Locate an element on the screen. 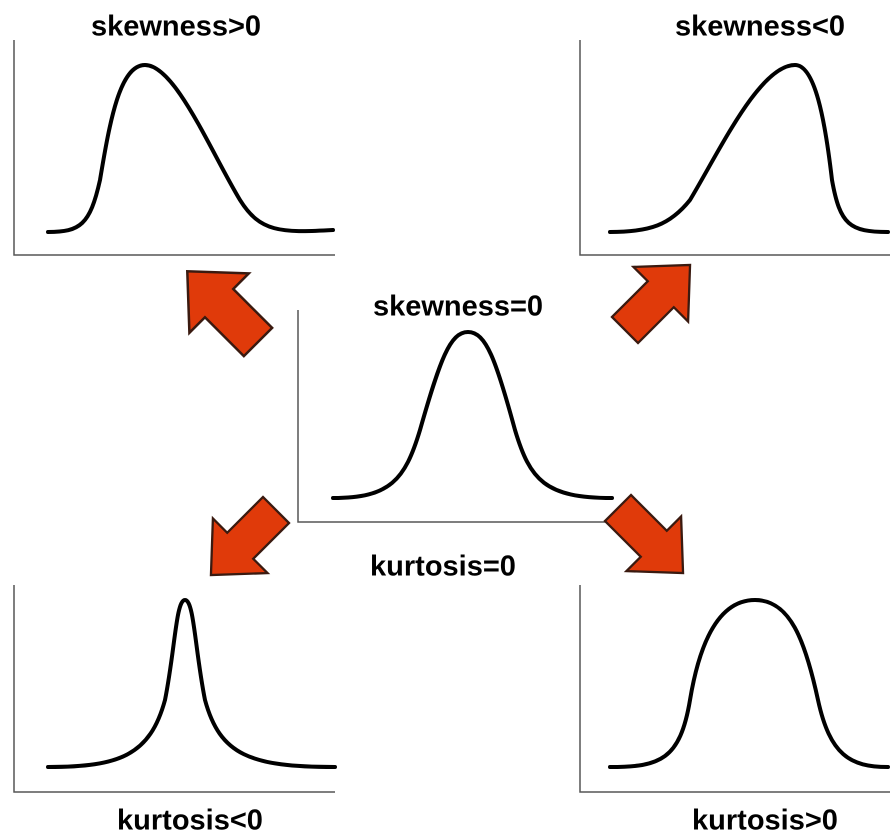 This screenshot has width=890, height=835. label: kurtosis=0 is located at coordinates (443, 567).